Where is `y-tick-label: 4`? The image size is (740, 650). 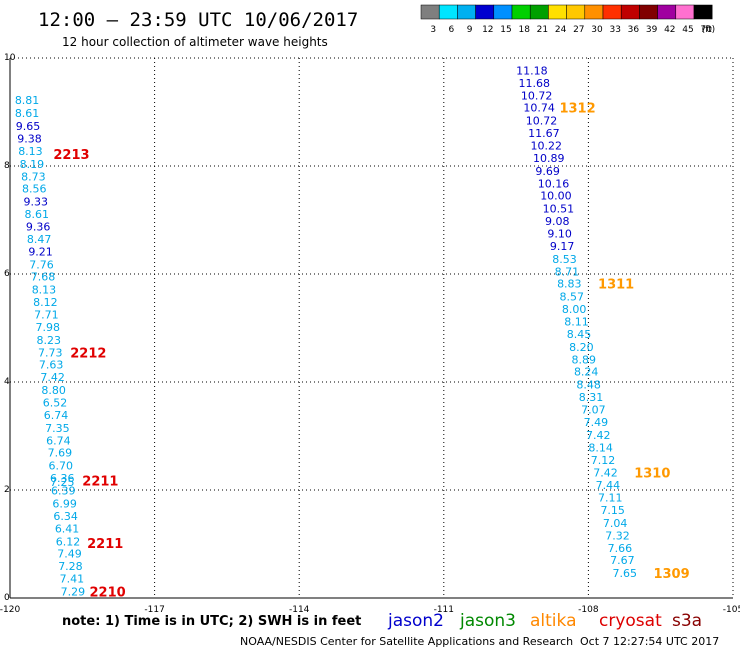
y-tick-label: 4 is located at coordinates (7, 382).